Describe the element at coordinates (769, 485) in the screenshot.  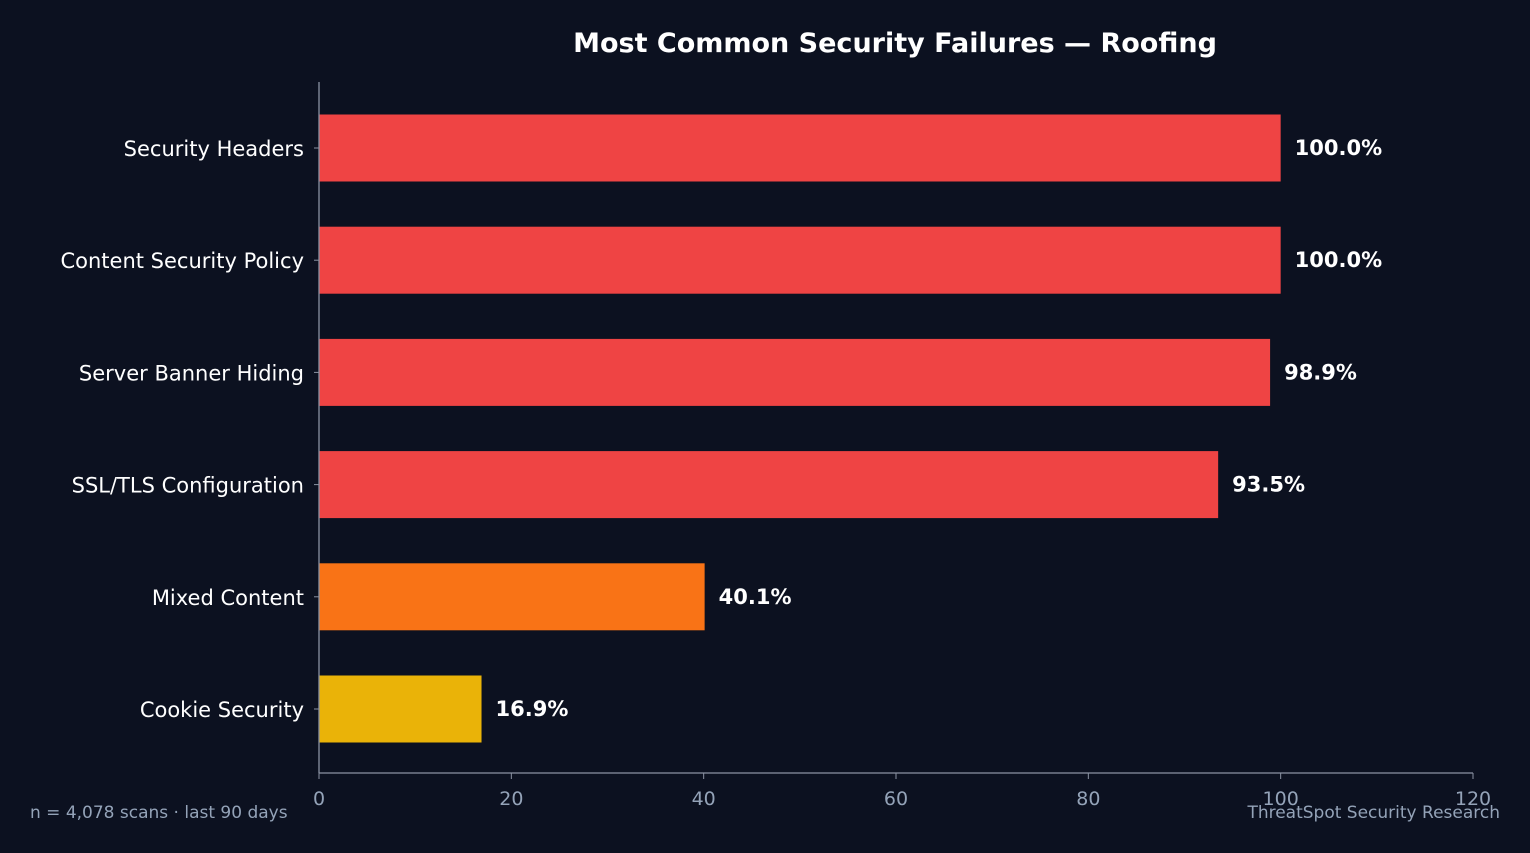
I see `bar-ssl-tls-configuration` at that location.